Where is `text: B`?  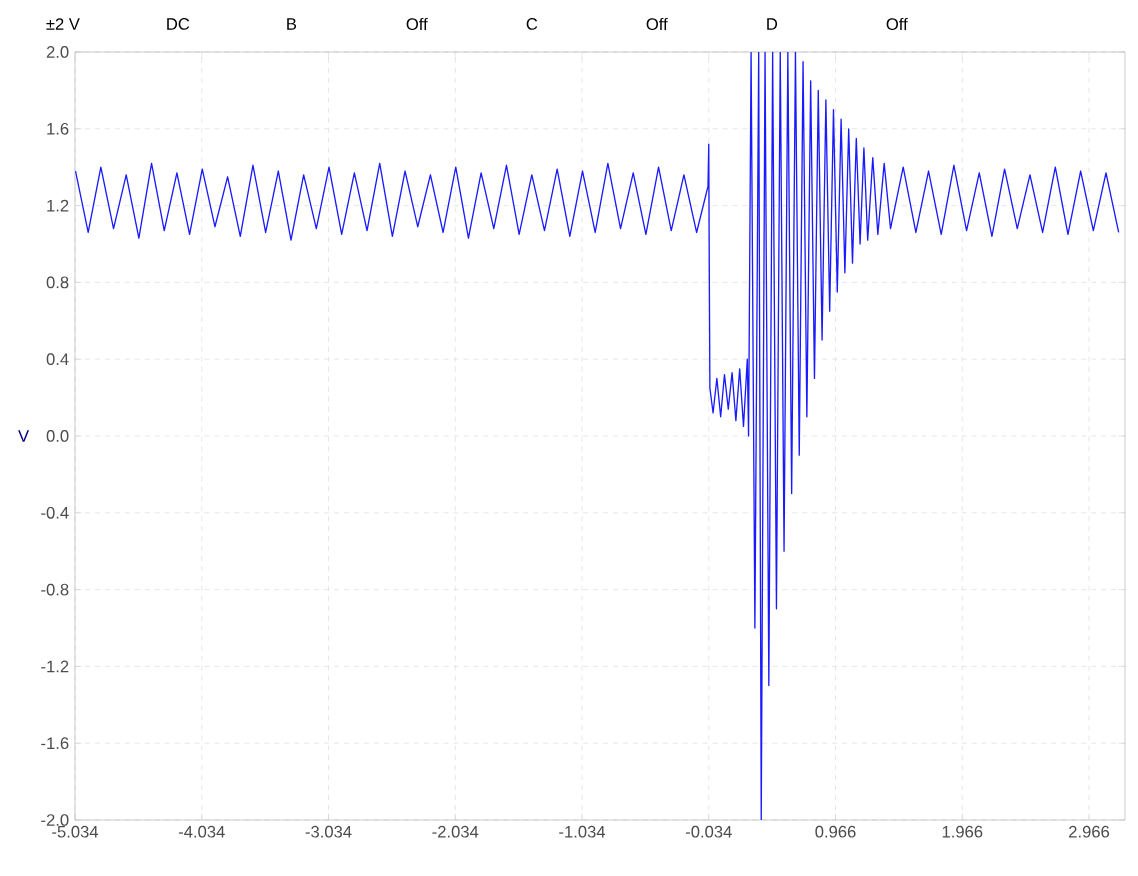 text: B is located at coordinates (292, 24).